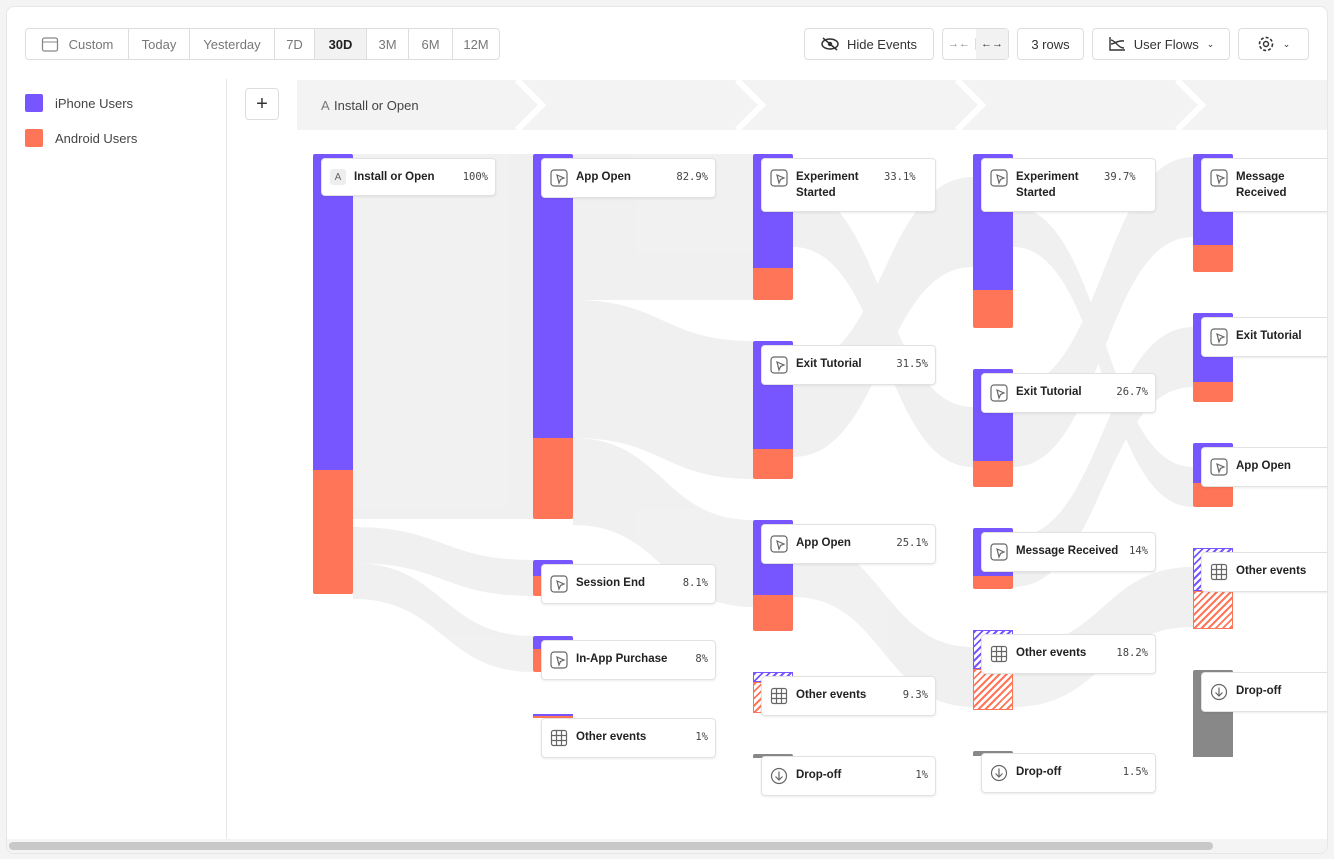  Describe the element at coordinates (49, 44) in the screenshot. I see `calendar-icon` at that location.